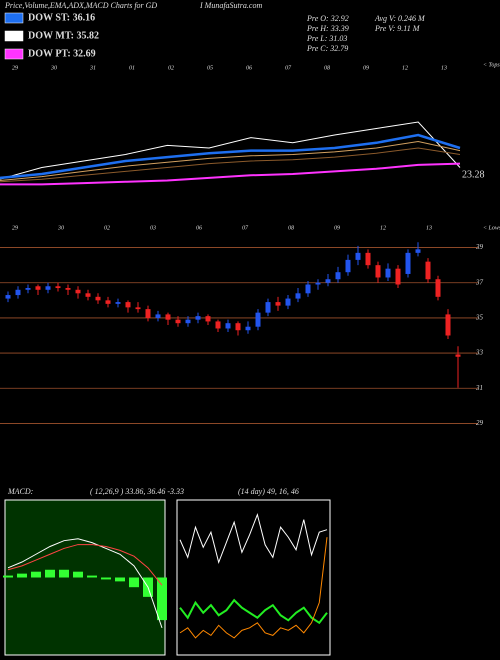  I want to click on macd-panel, so click(85, 577).